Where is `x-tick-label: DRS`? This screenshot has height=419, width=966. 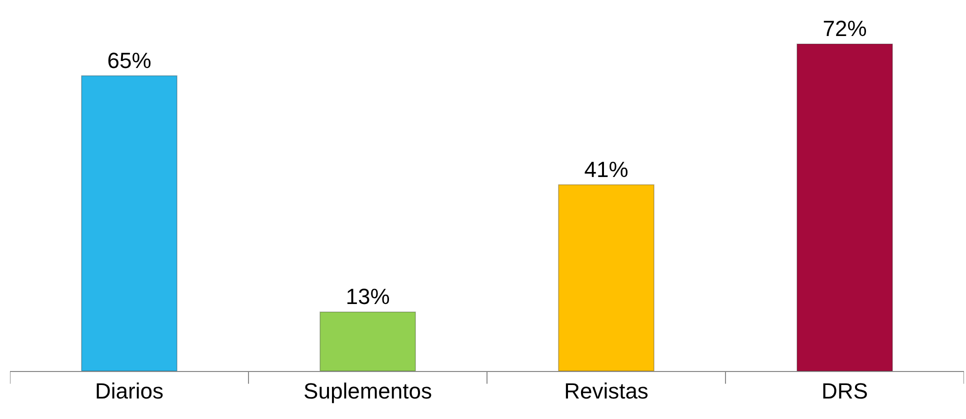 x-tick-label: DRS is located at coordinates (845, 391).